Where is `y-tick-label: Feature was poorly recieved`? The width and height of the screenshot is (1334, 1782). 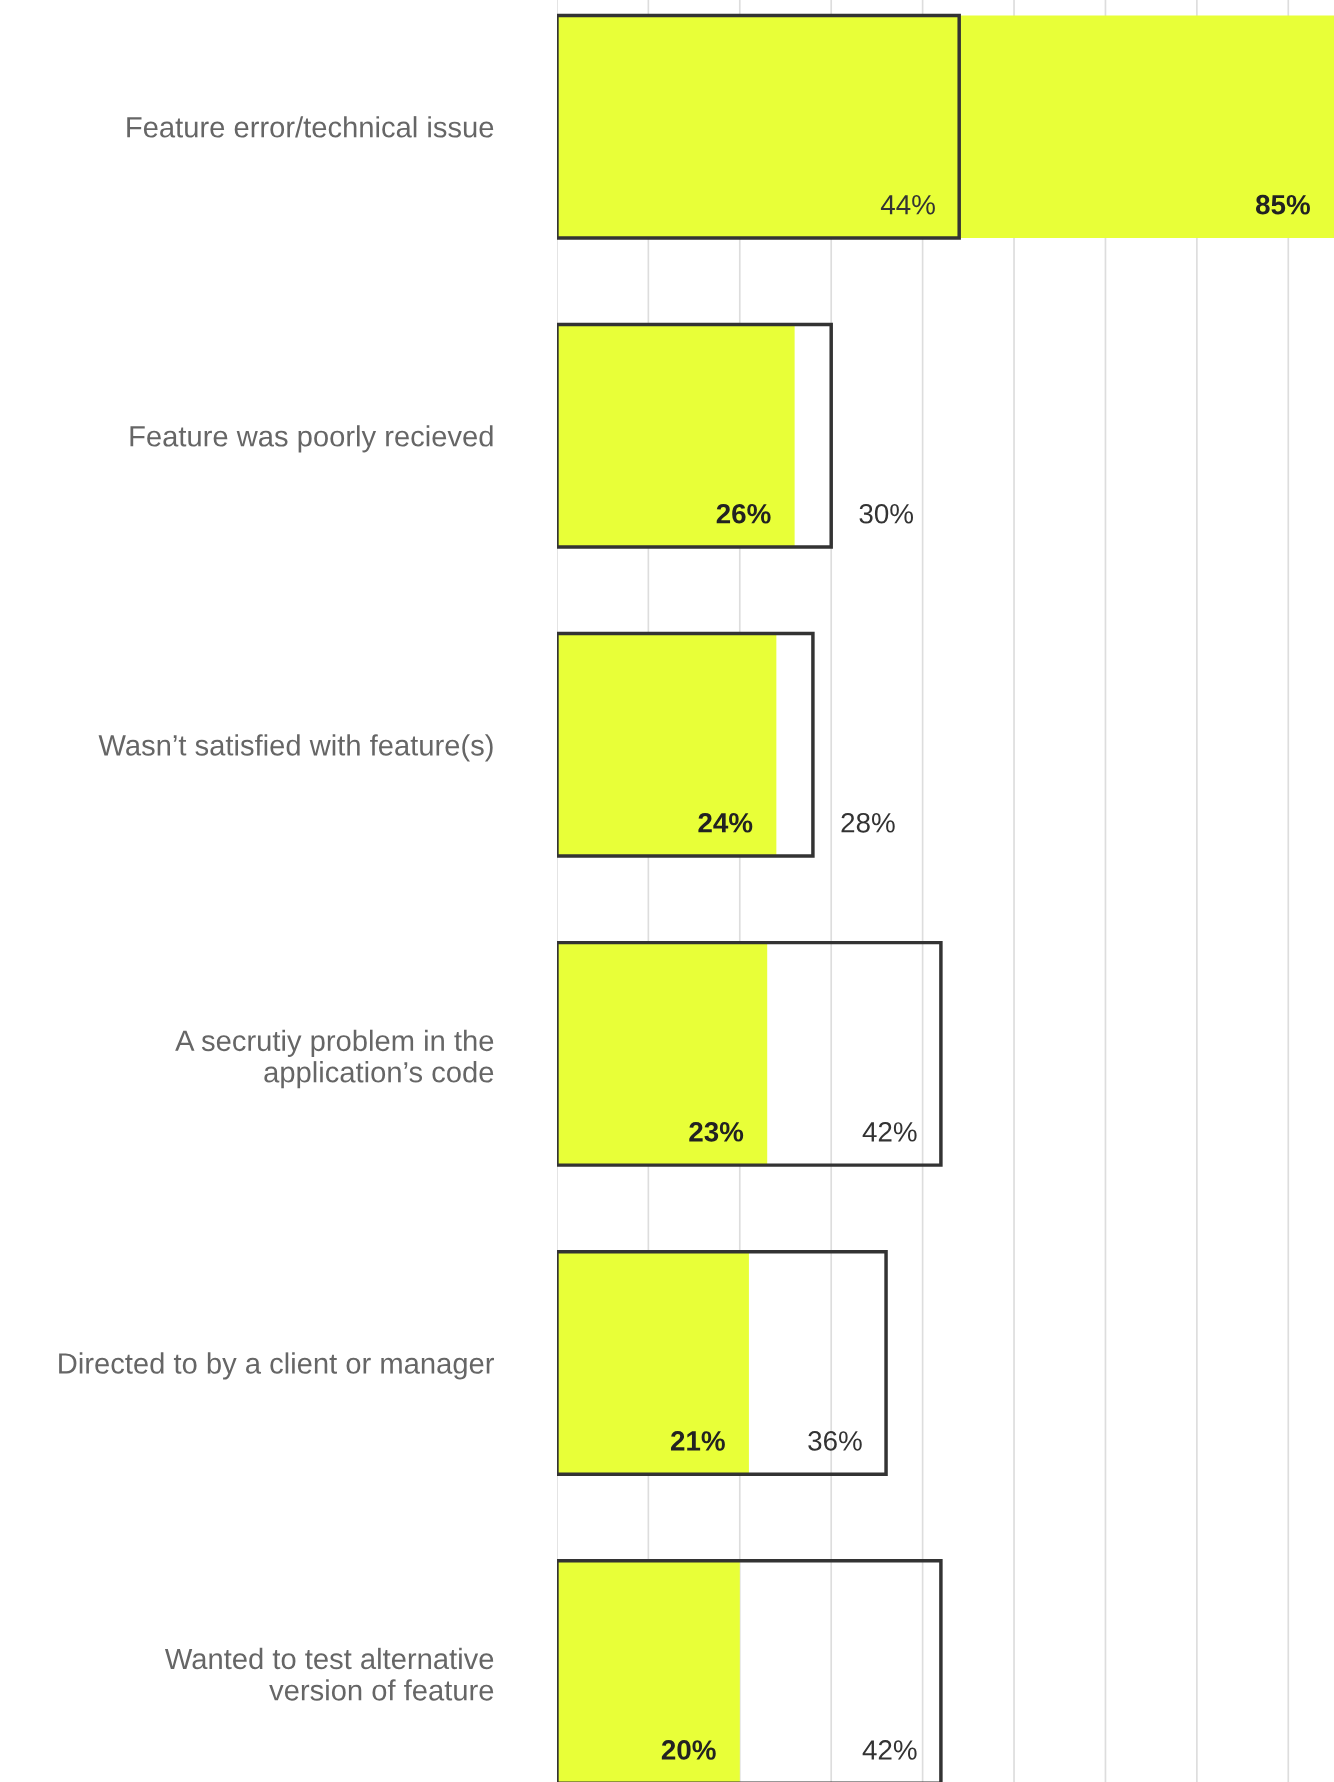
y-tick-label: Feature was poorly recieved is located at coordinates (311, 439).